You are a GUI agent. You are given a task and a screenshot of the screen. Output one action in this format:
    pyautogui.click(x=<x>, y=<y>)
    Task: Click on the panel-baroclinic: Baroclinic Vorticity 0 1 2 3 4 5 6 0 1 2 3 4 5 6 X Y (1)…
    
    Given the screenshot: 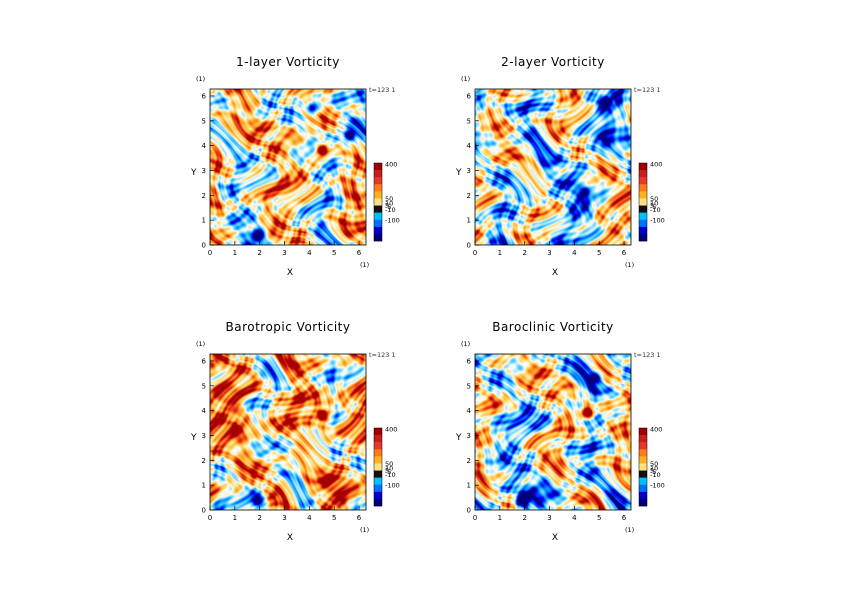 What is the action you would take?
    pyautogui.click(x=603, y=445)
    